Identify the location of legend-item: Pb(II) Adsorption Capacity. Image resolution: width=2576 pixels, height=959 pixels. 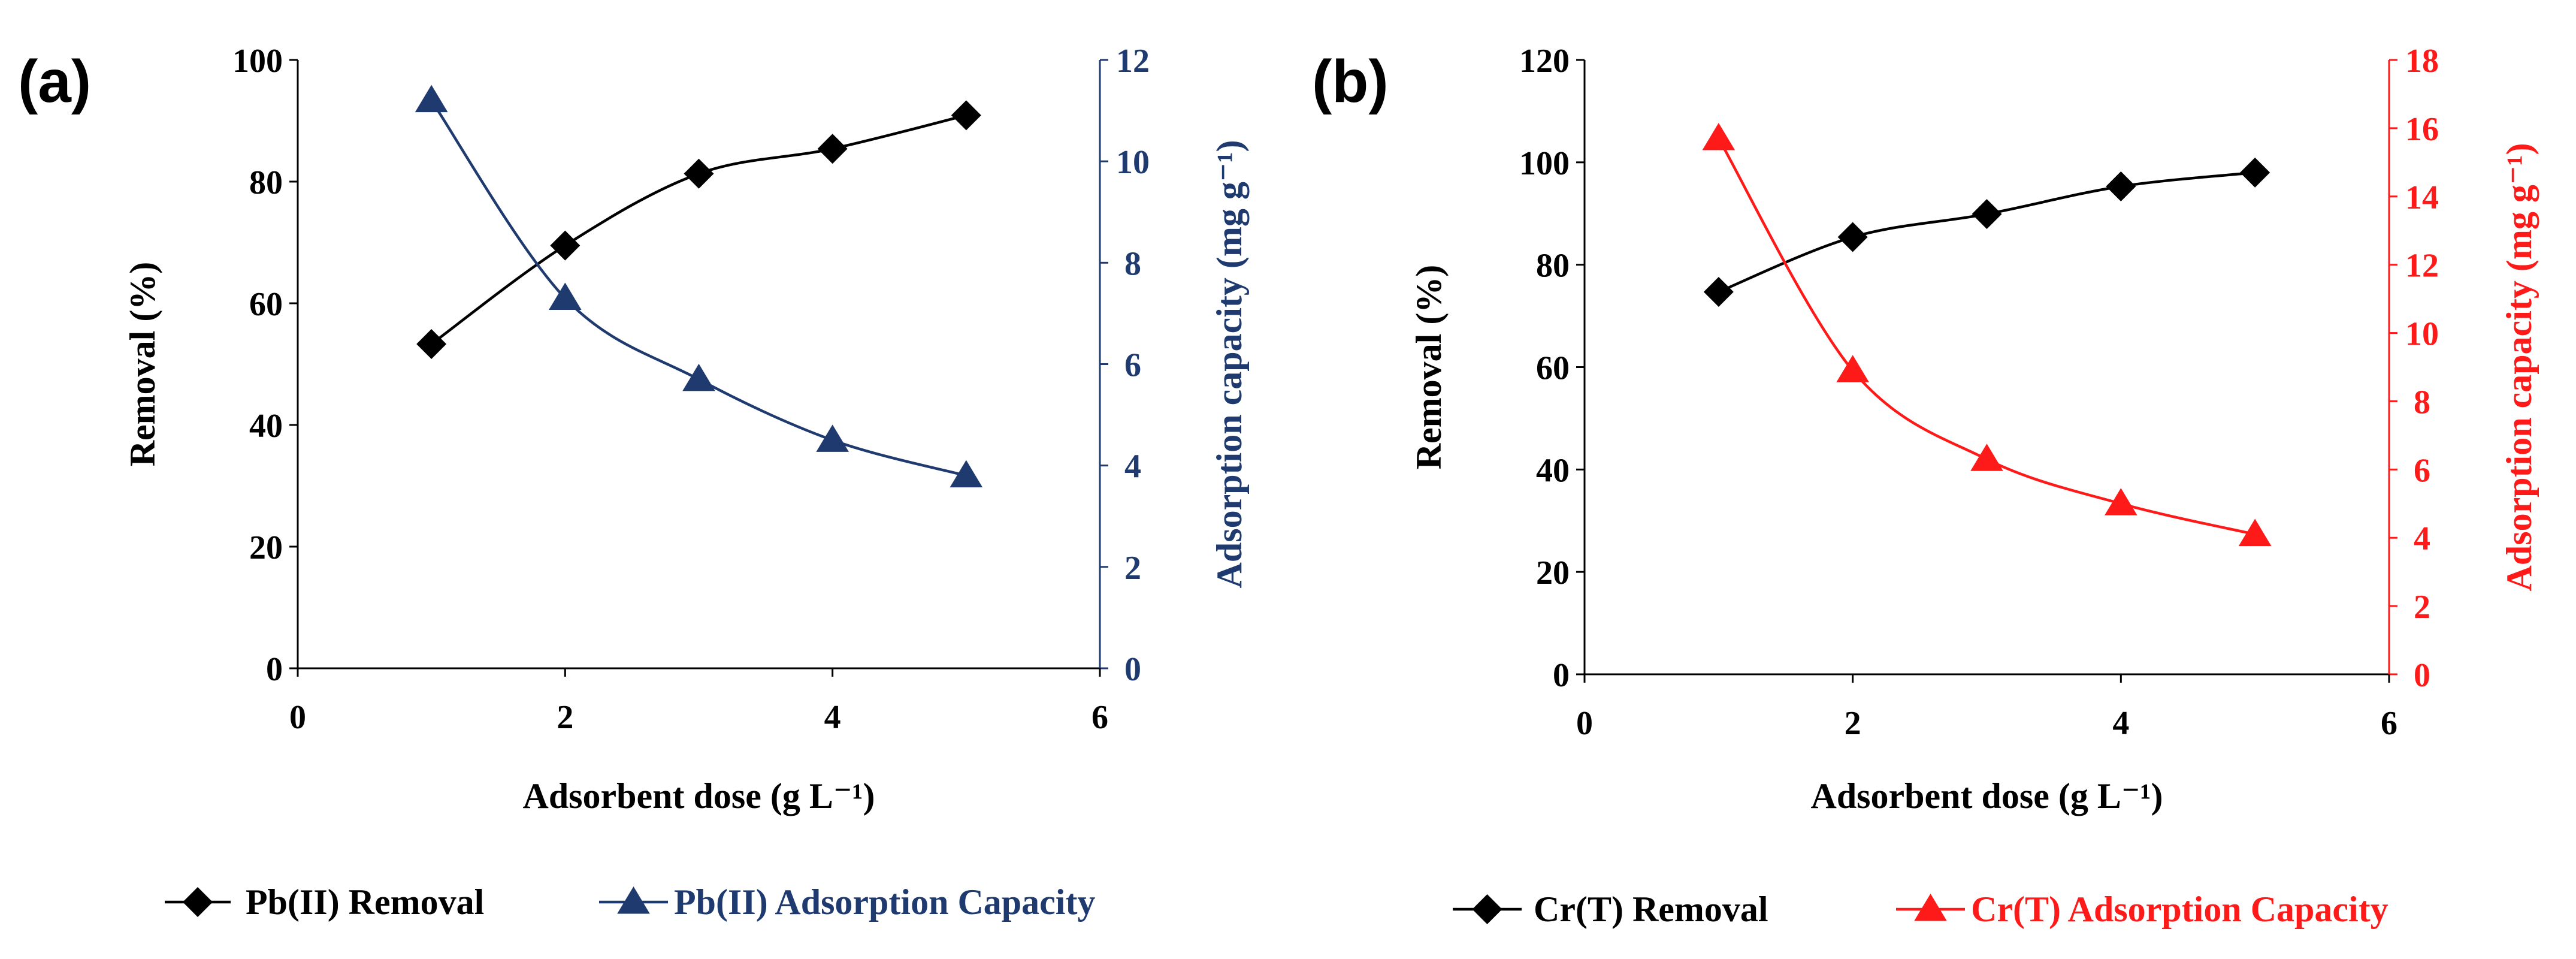
(847, 902).